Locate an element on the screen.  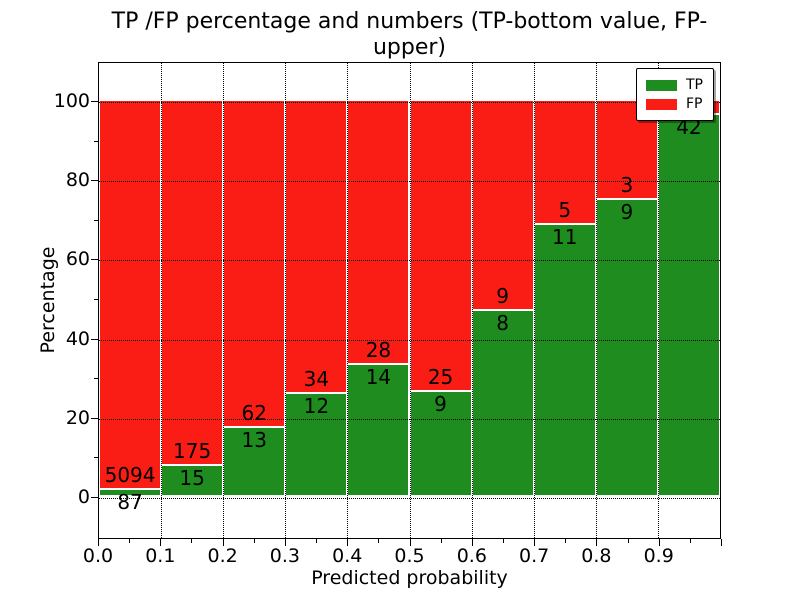
tp-count-label: 42 is located at coordinates (689, 127).